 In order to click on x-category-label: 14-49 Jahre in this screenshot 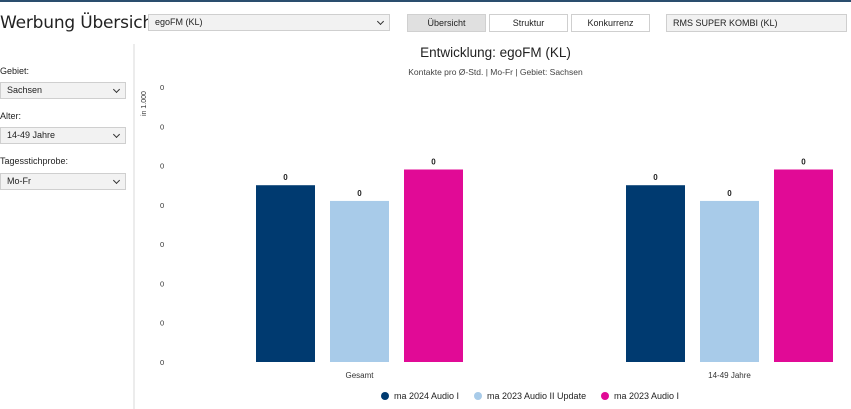, I will do `click(729, 375)`.